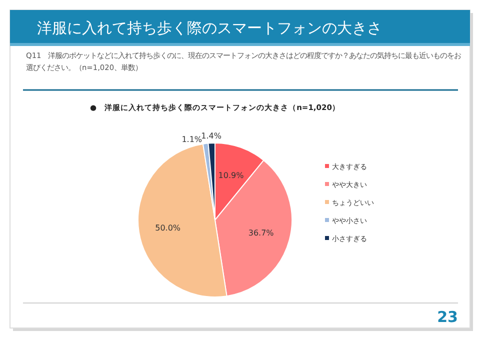 The height and width of the screenshot is (338, 480). I want to click on data-label: 1.1%, so click(192, 139).